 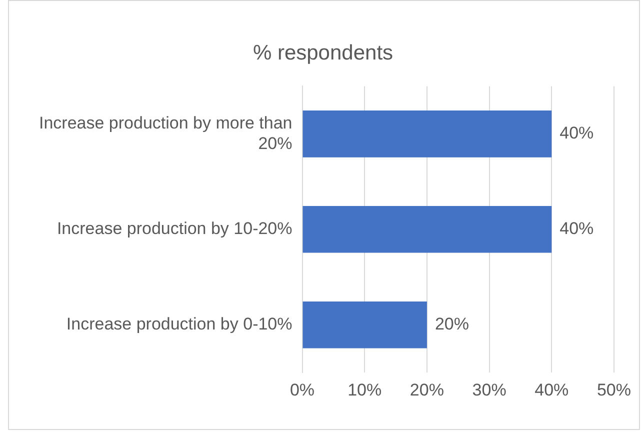 I want to click on y-tick-label: Increase production by 0-10%, so click(x=179, y=324).